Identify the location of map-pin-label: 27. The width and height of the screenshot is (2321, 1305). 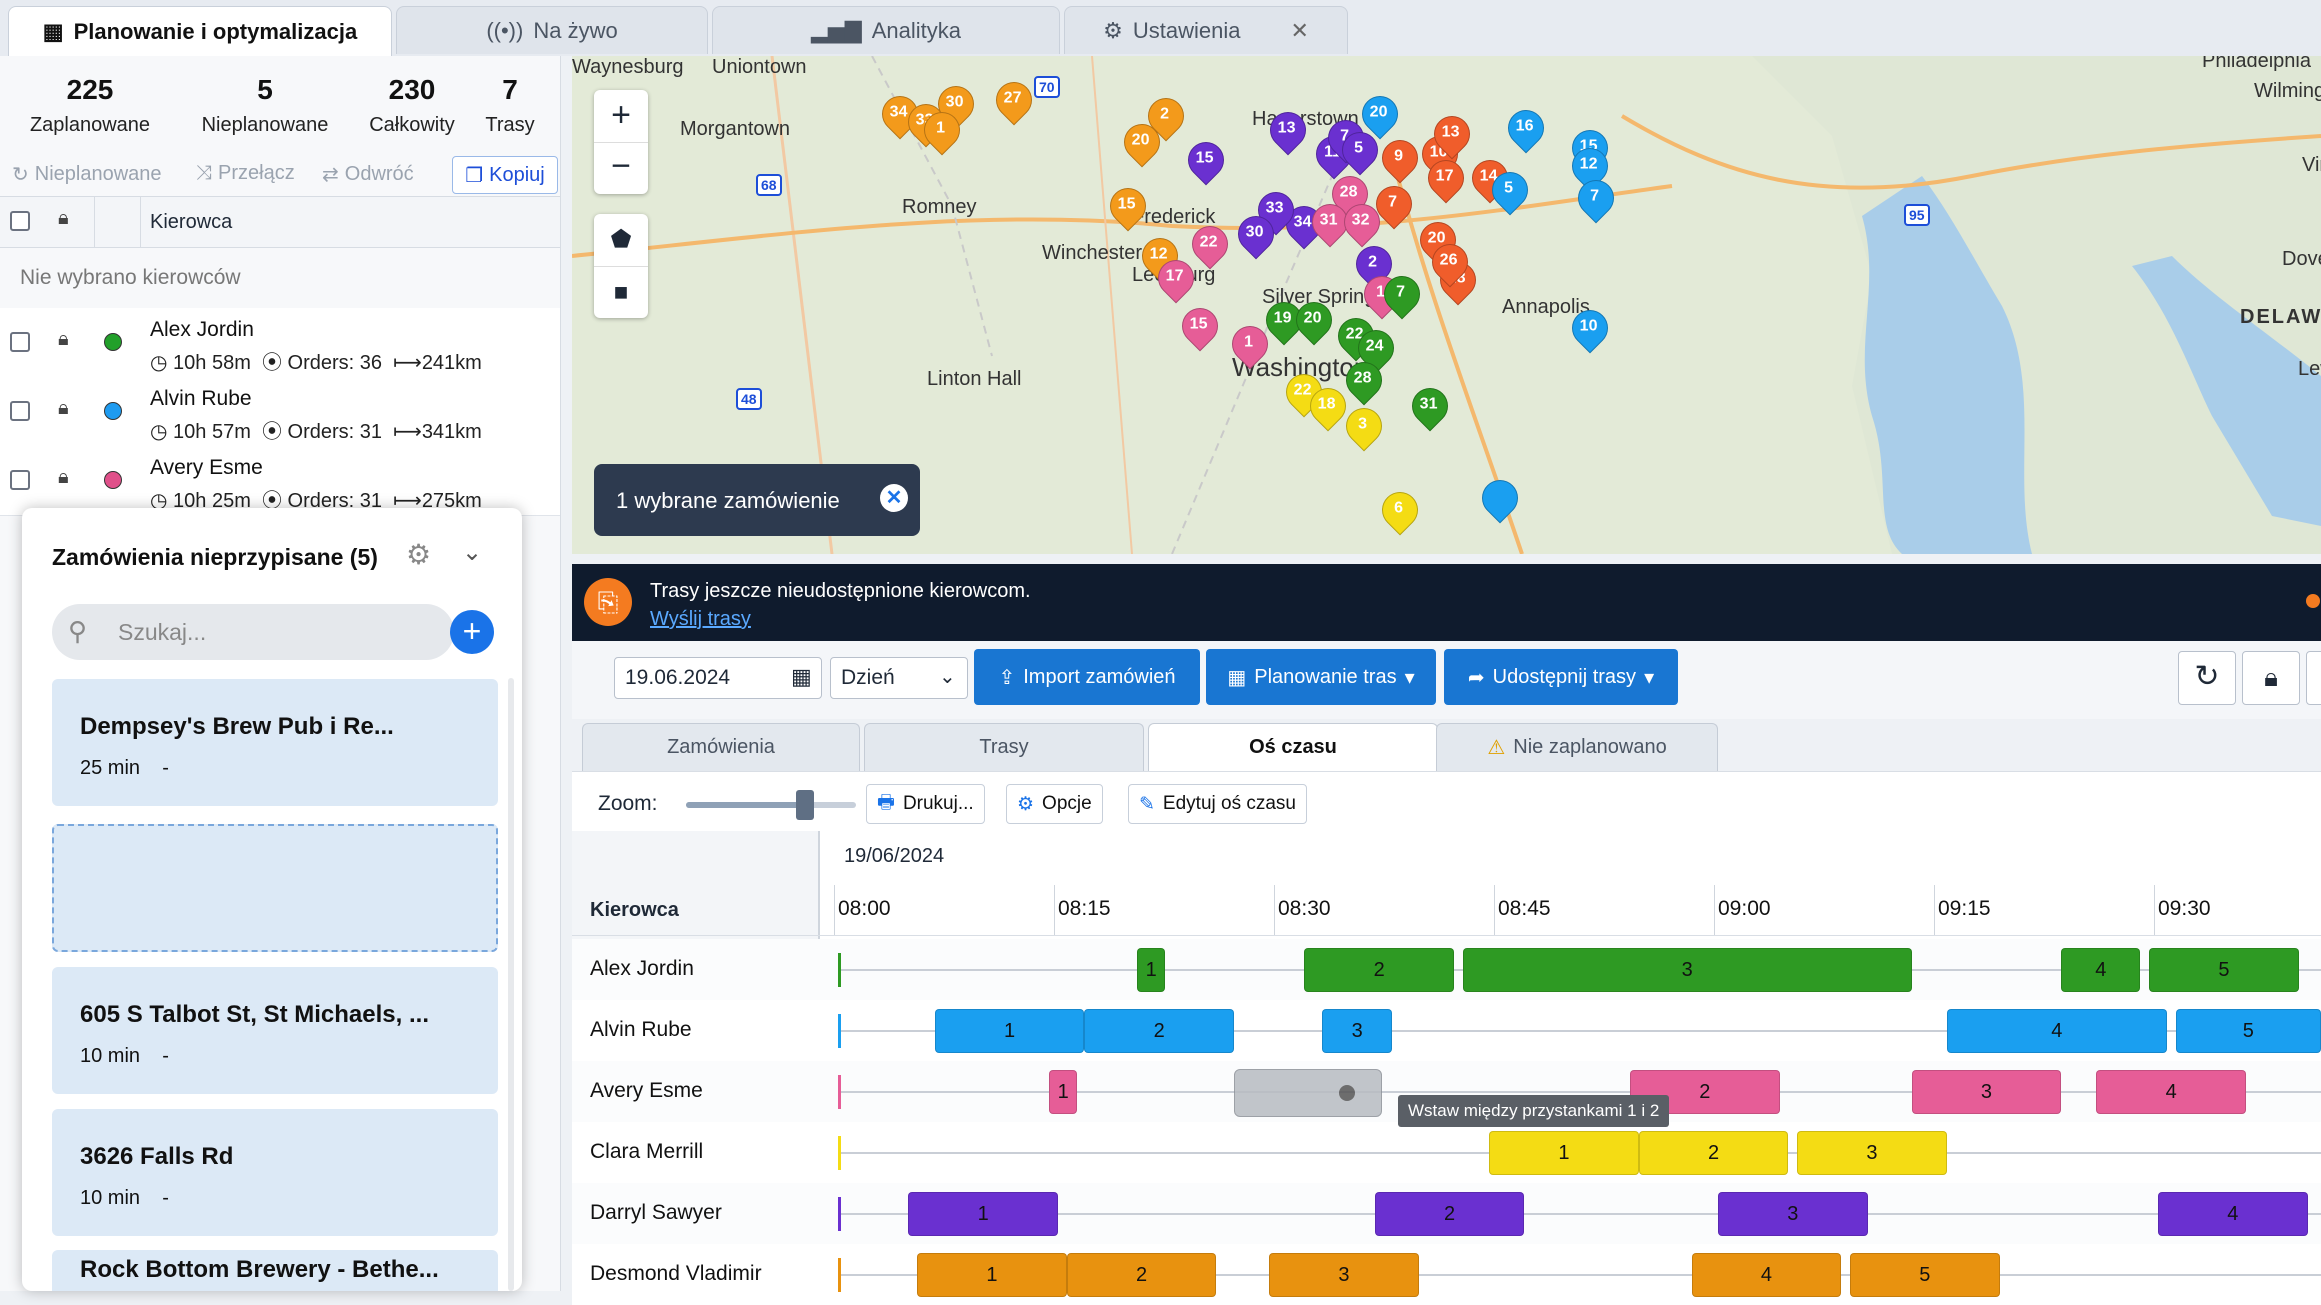
(1012, 98).